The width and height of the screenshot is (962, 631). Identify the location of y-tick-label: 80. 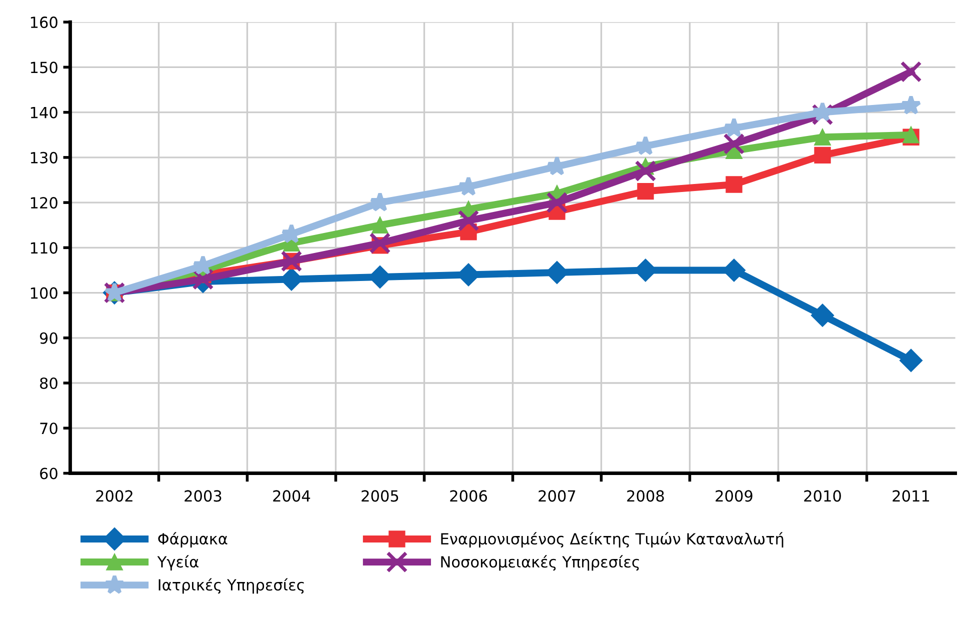
(49, 383).